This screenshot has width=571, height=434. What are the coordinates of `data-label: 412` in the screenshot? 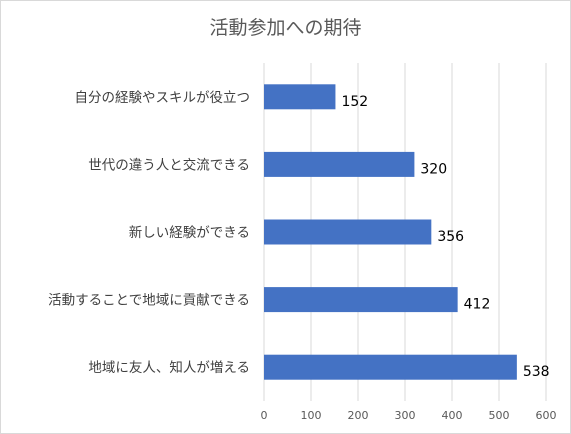 It's located at (477, 305).